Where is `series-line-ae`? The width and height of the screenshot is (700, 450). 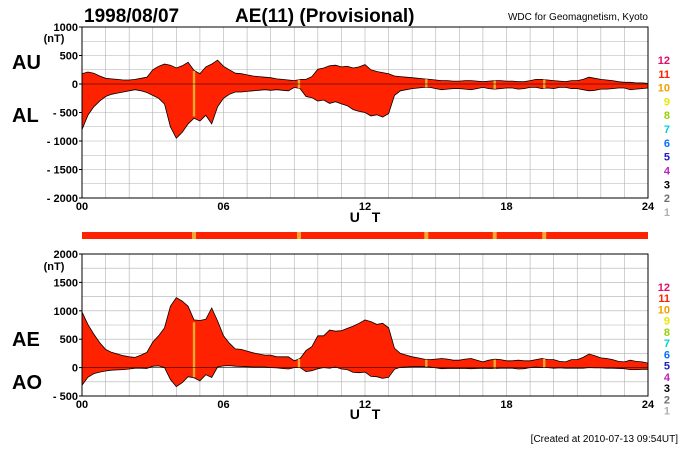 series-line-ae is located at coordinates (365, 330).